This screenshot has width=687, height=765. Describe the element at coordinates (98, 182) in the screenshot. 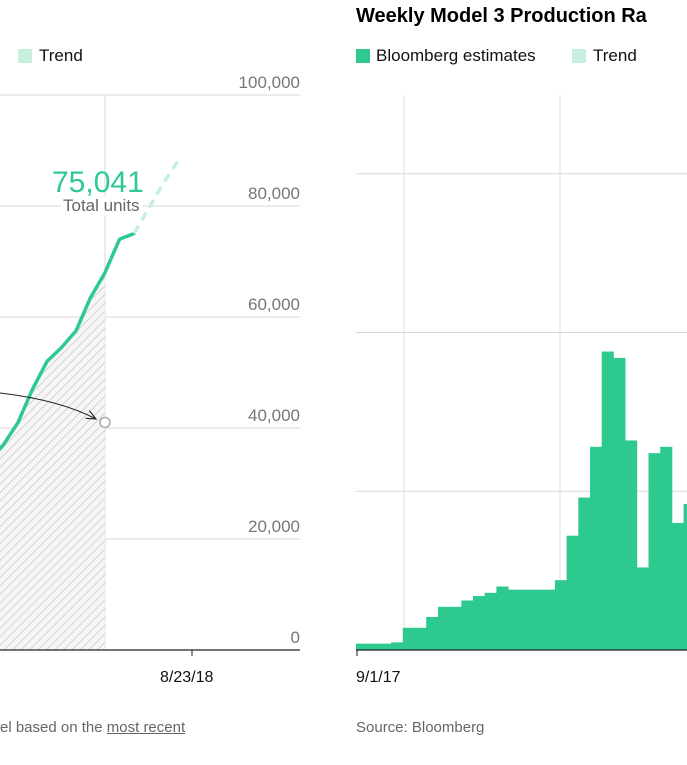

I see `callout-value: 75,041` at that location.